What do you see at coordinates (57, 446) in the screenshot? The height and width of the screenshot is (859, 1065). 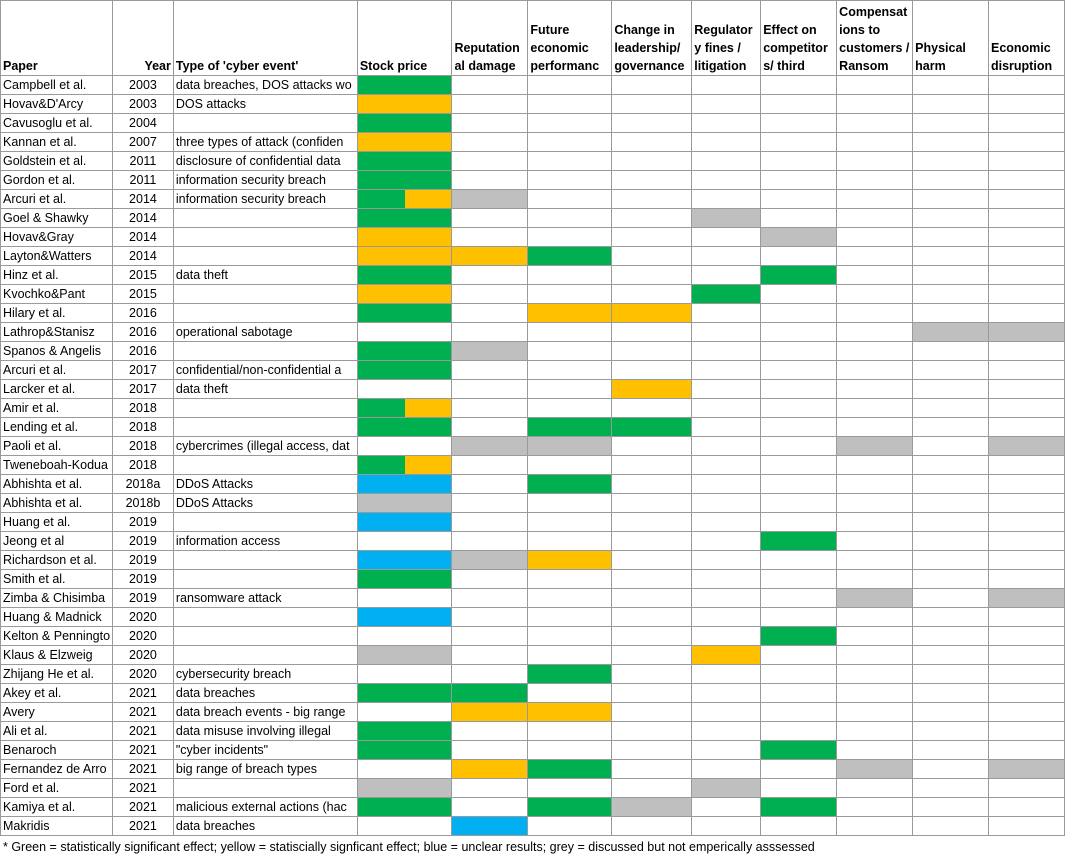 I see `paper-cell: Paoli et al.` at bounding box center [57, 446].